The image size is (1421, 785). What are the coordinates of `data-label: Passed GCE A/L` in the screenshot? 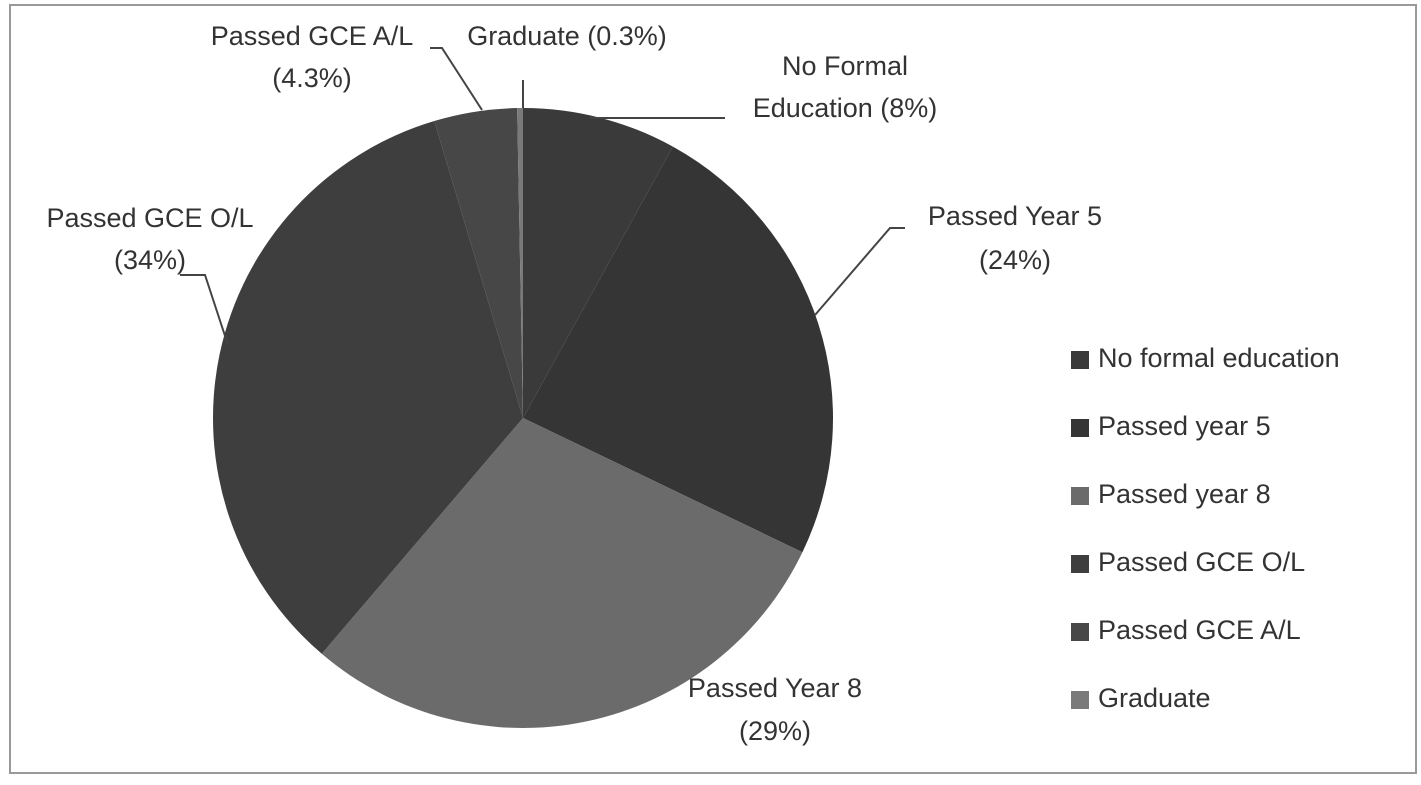 It's located at (312, 36).